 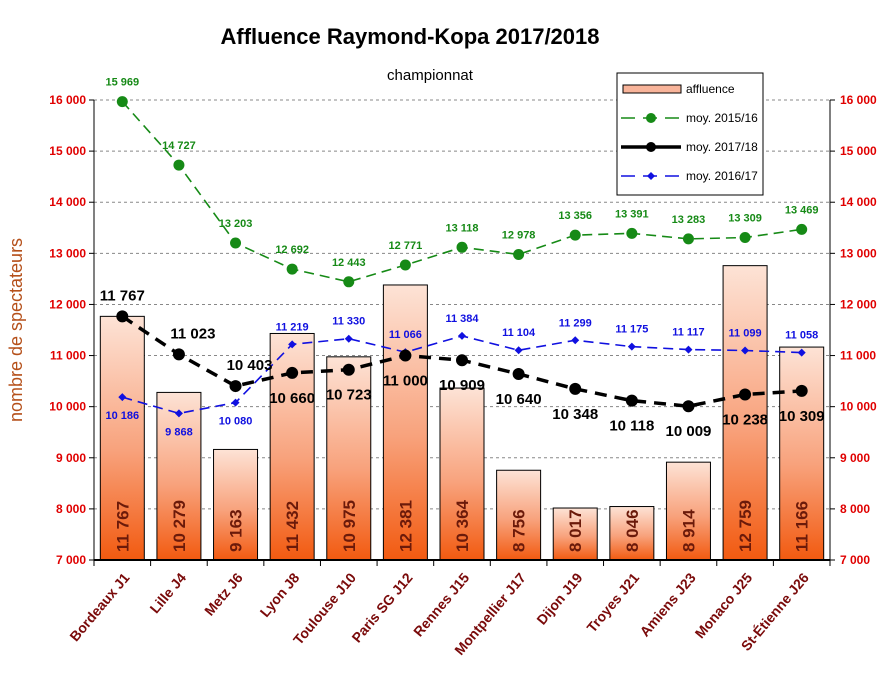 What do you see at coordinates (575, 216) in the screenshot?
I see `data-label: 13 356` at bounding box center [575, 216].